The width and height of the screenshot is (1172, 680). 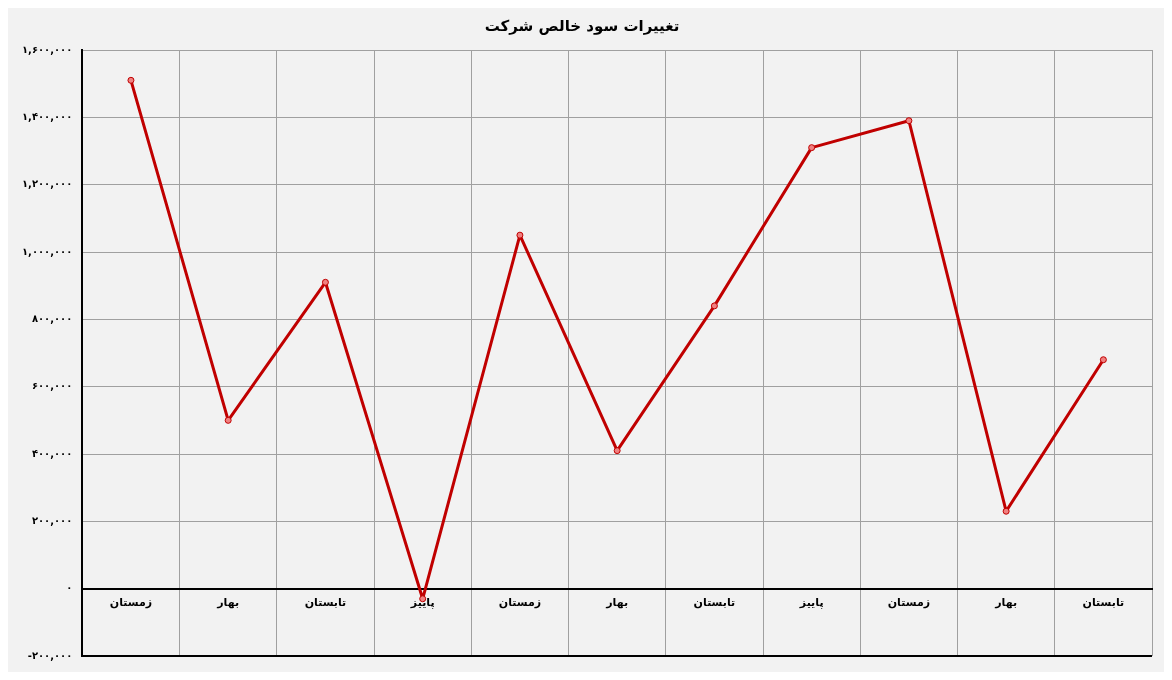 What do you see at coordinates (47, 49) in the screenshot?
I see `y-tick-label: ۱,۶۰۰,۰۰۰` at bounding box center [47, 49].